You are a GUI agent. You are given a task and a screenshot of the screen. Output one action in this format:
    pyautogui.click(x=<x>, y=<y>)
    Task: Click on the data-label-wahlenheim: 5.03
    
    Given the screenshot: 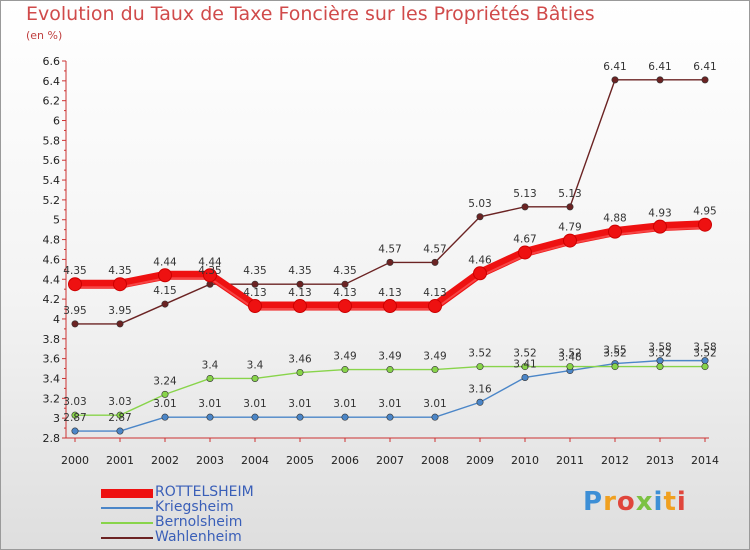 What is the action you would take?
    pyautogui.click(x=479, y=204)
    